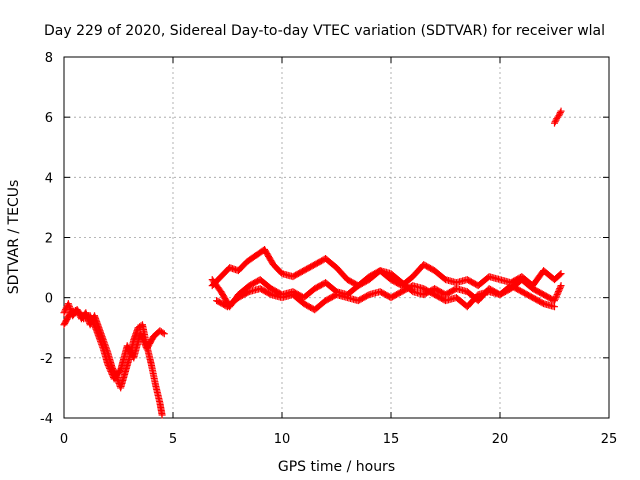 This screenshot has height=480, width=640. I want to click on x-tick-label: 10, so click(282, 439).